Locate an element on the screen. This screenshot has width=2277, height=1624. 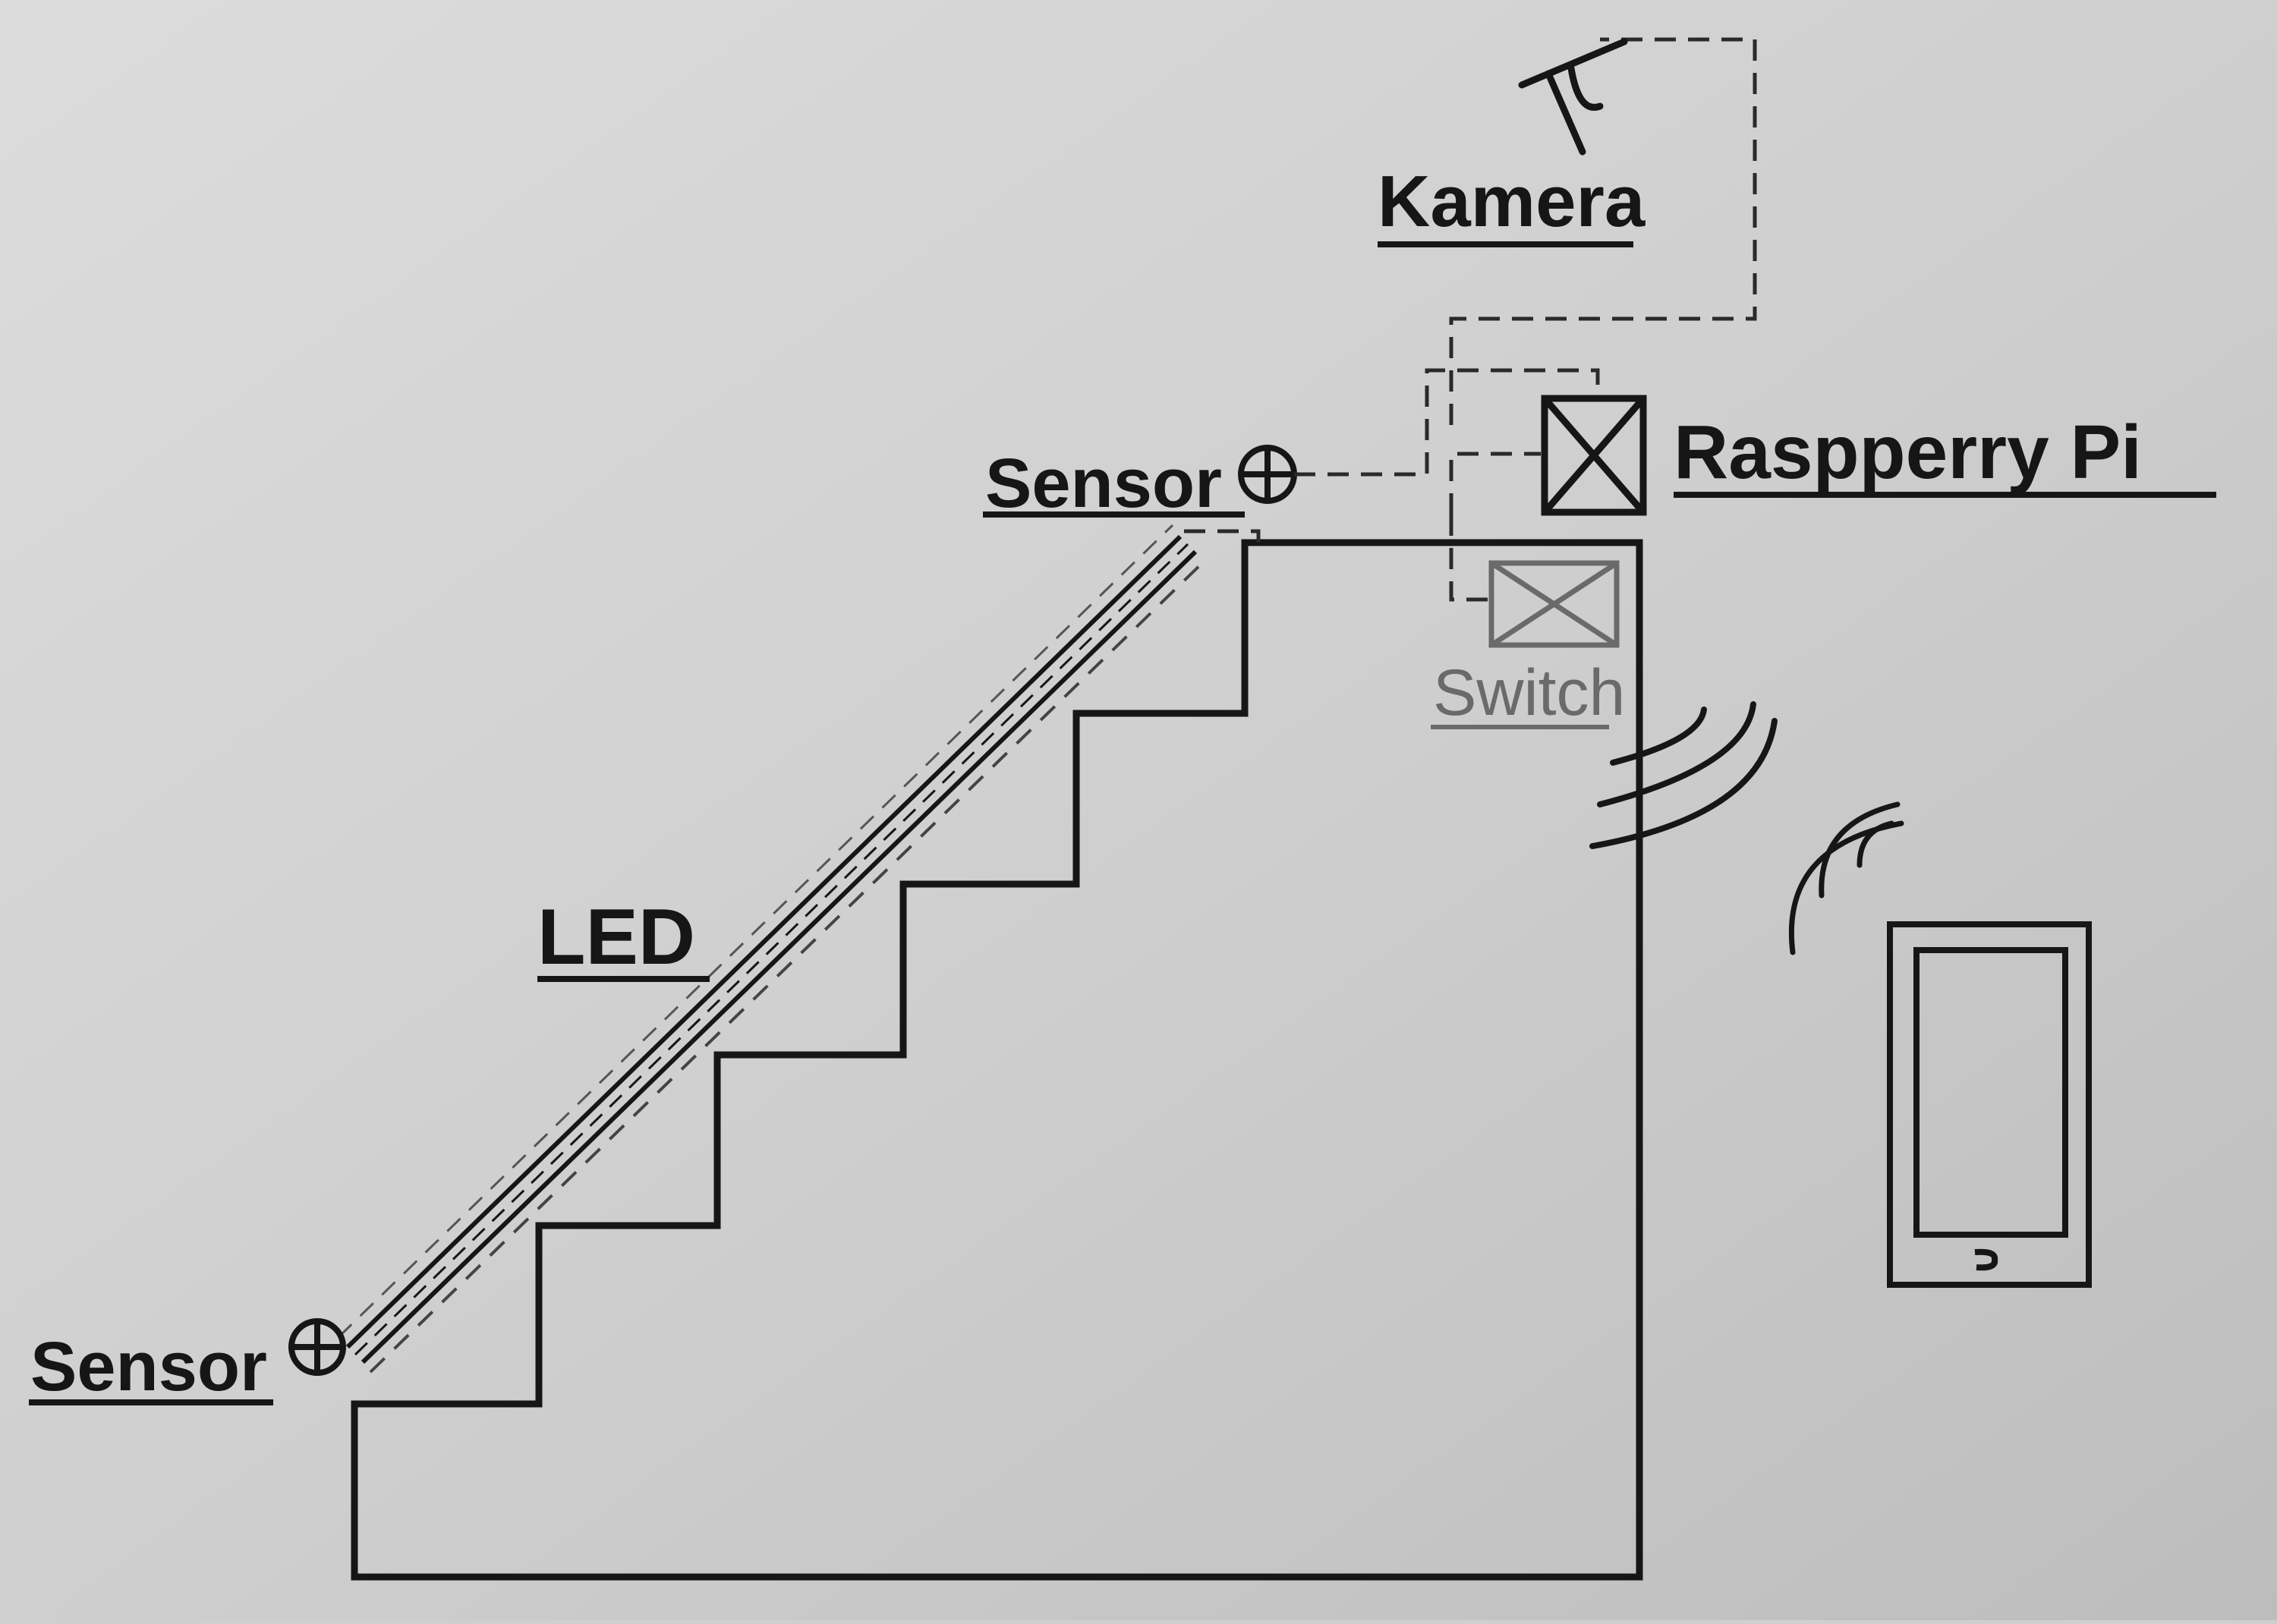
sensor-top-label: Sensor is located at coordinates (1103, 483).